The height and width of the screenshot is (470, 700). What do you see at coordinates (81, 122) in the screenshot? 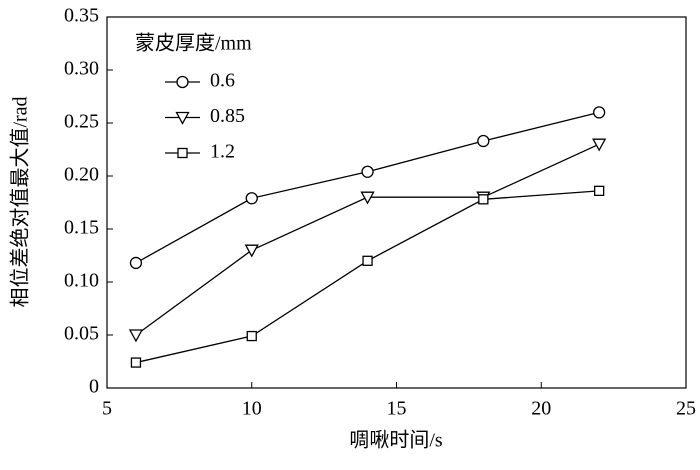
I see `y-tick-label: 0.25` at bounding box center [81, 122].